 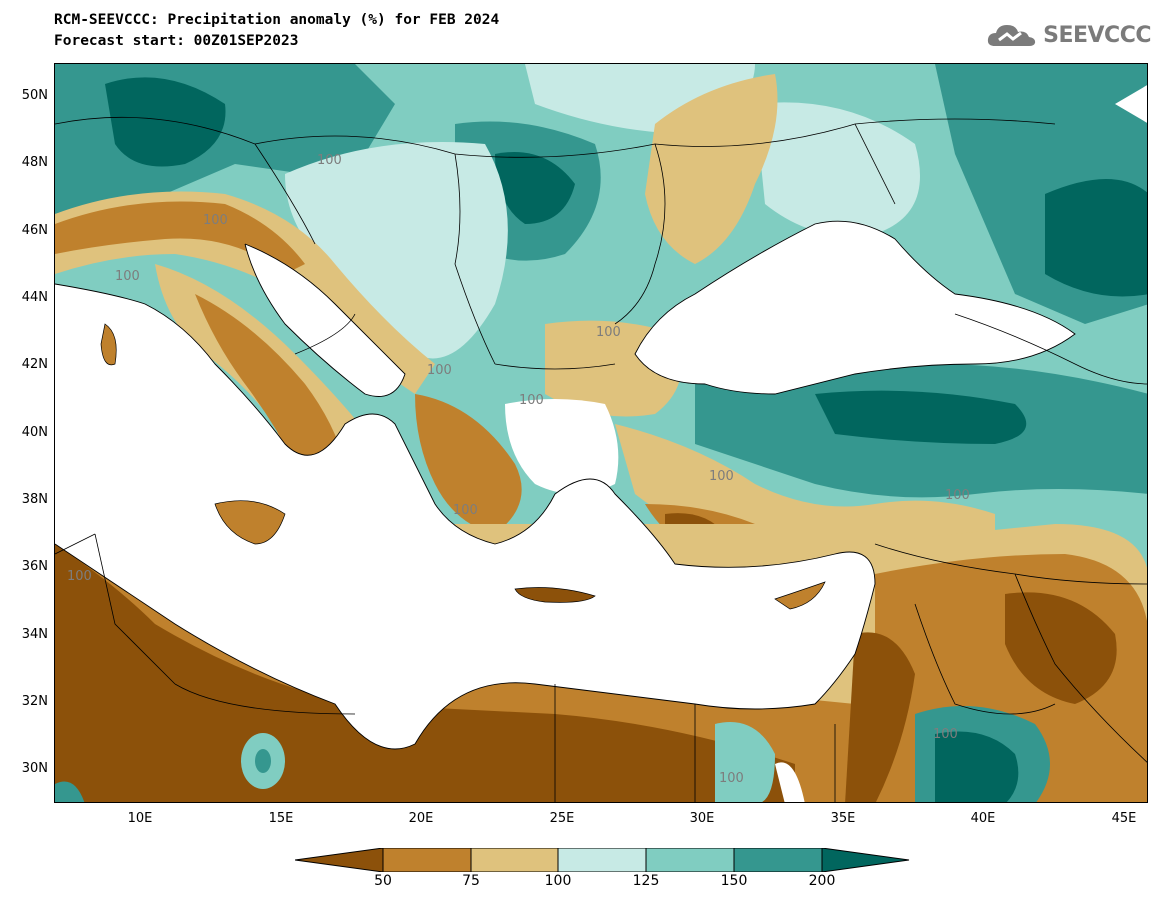 What do you see at coordinates (800, 595) in the screenshot?
I see `cyprus` at bounding box center [800, 595].